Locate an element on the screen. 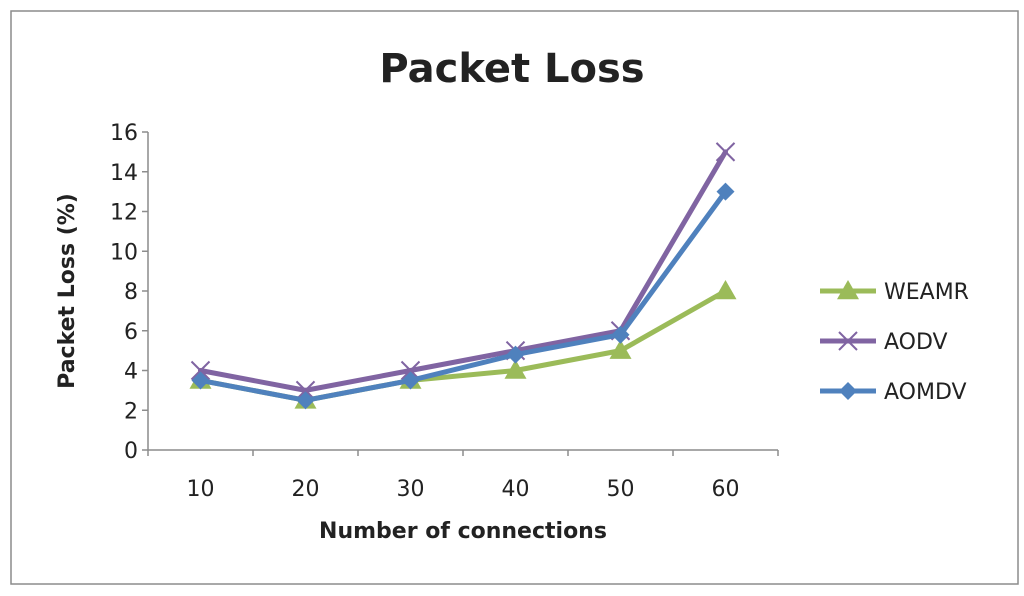 This screenshot has width=1024, height=596. legend-marker-weamr is located at coordinates (848, 290).